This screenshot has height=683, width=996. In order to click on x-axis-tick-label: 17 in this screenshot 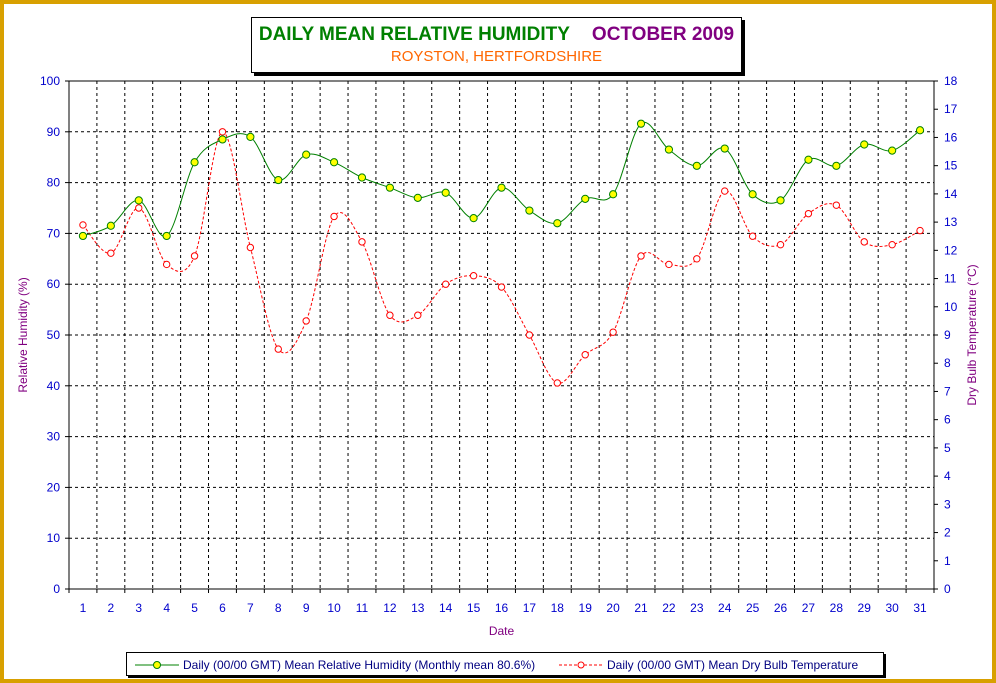, I will do `click(530, 608)`.